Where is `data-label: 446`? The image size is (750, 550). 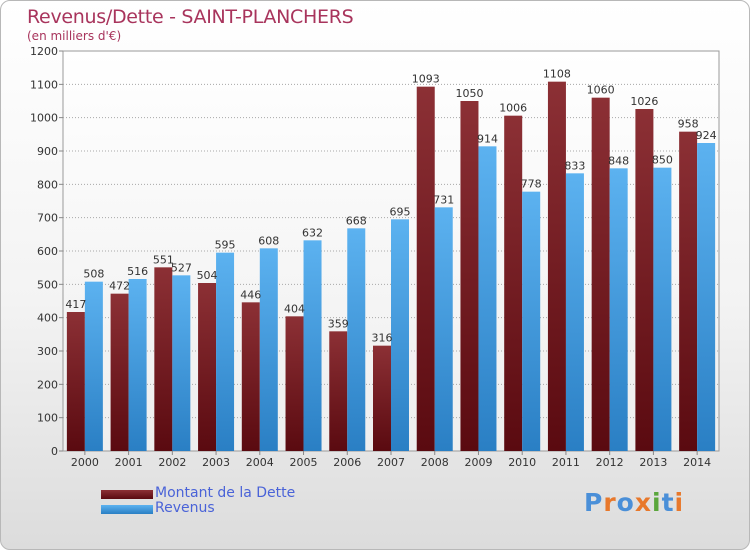 data-label: 446 is located at coordinates (250, 294).